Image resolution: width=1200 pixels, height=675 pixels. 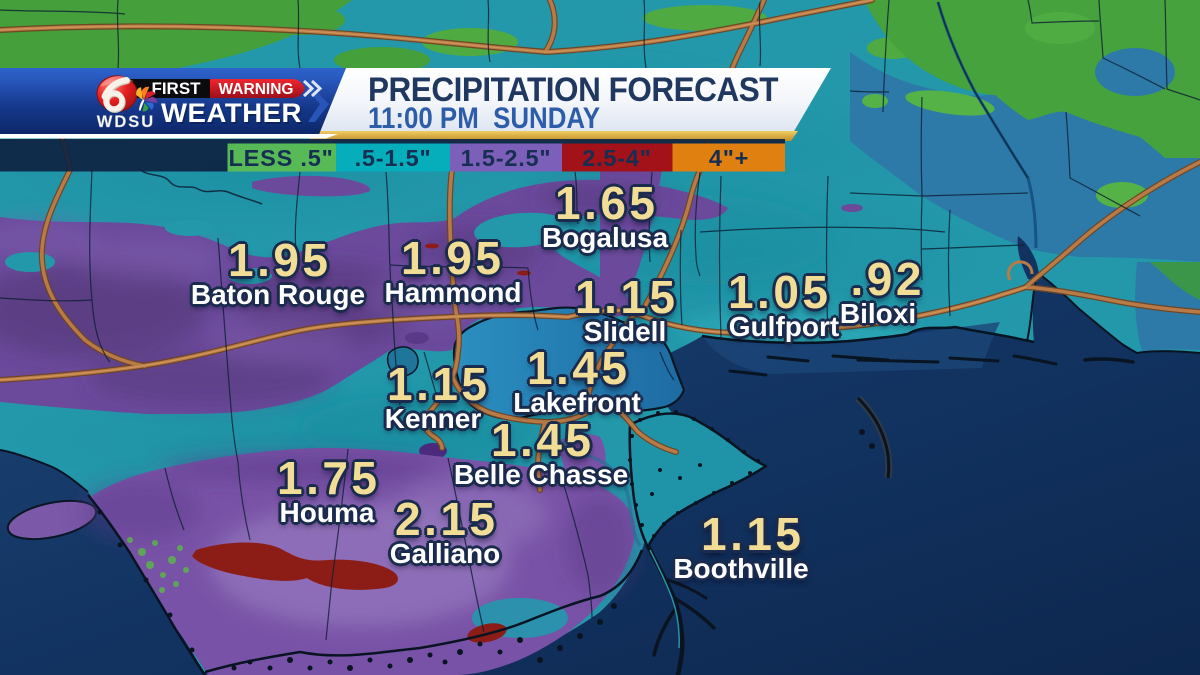 What do you see at coordinates (617, 158) in the screenshot?
I see `svg-text: 2.5-4"` at bounding box center [617, 158].